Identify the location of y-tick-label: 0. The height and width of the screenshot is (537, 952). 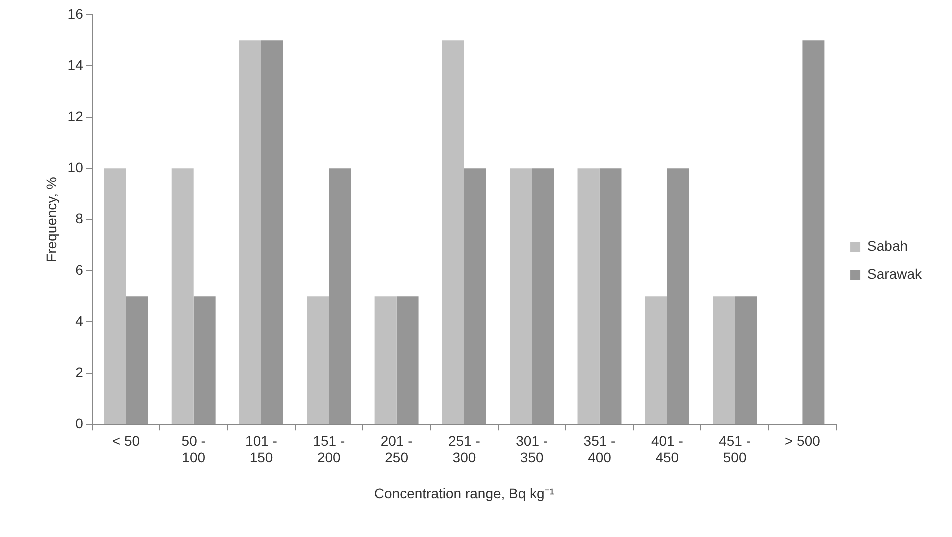
(80, 423).